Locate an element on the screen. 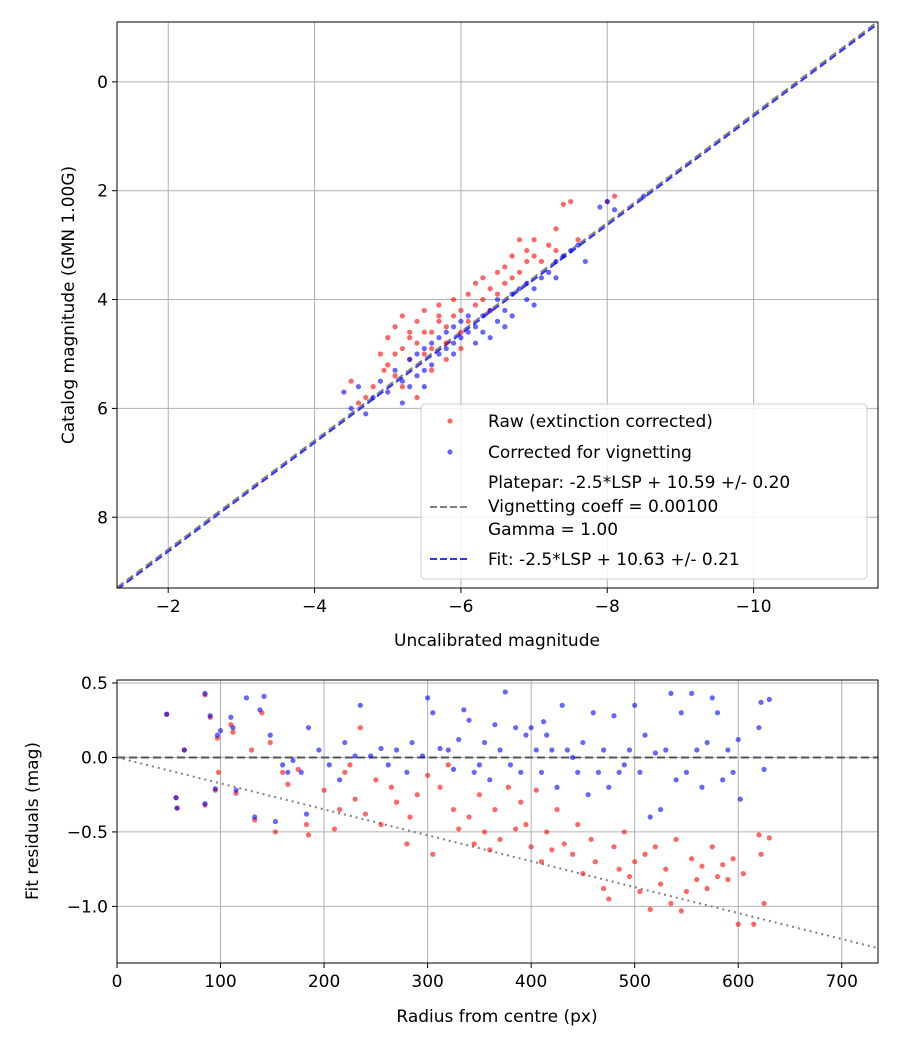  legend-label-fit: Fit: -2.5*LSP + 10.63 +/- 0.21 is located at coordinates (614, 560).